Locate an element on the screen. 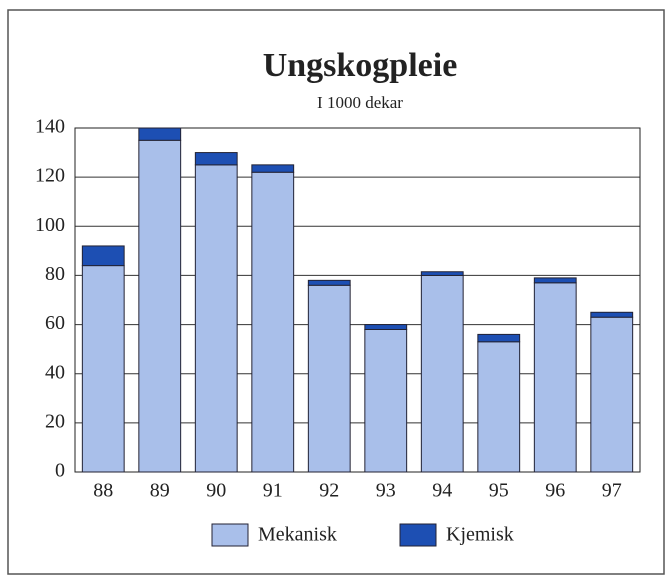 The image size is (669, 579). y-tick-label: 20 is located at coordinates (55, 421).